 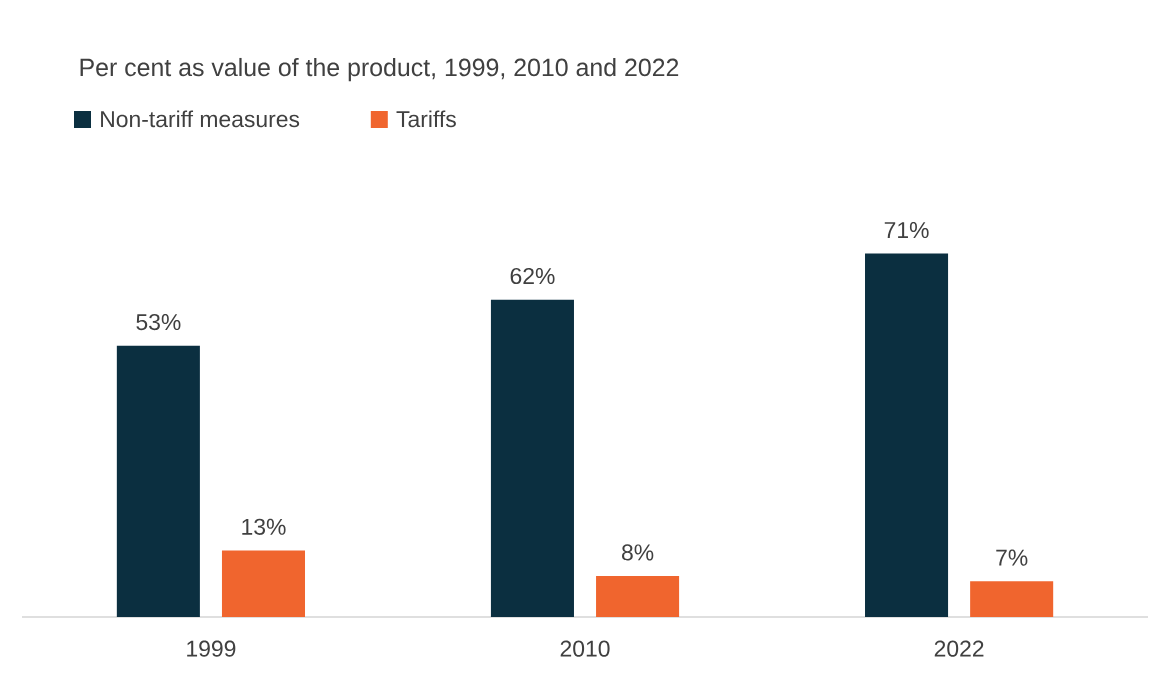 What do you see at coordinates (585, 648) in the screenshot?
I see `x-tick-label: 2010` at bounding box center [585, 648].